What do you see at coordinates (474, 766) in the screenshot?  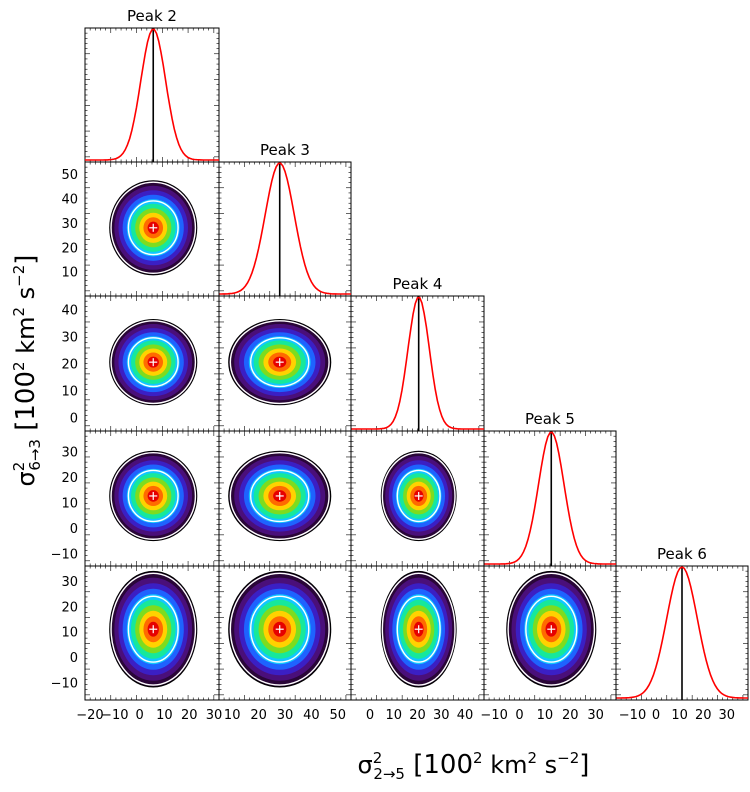 I see `x-axis-title: σ2 2→5 [1002 km2 s−2]` at bounding box center [474, 766].